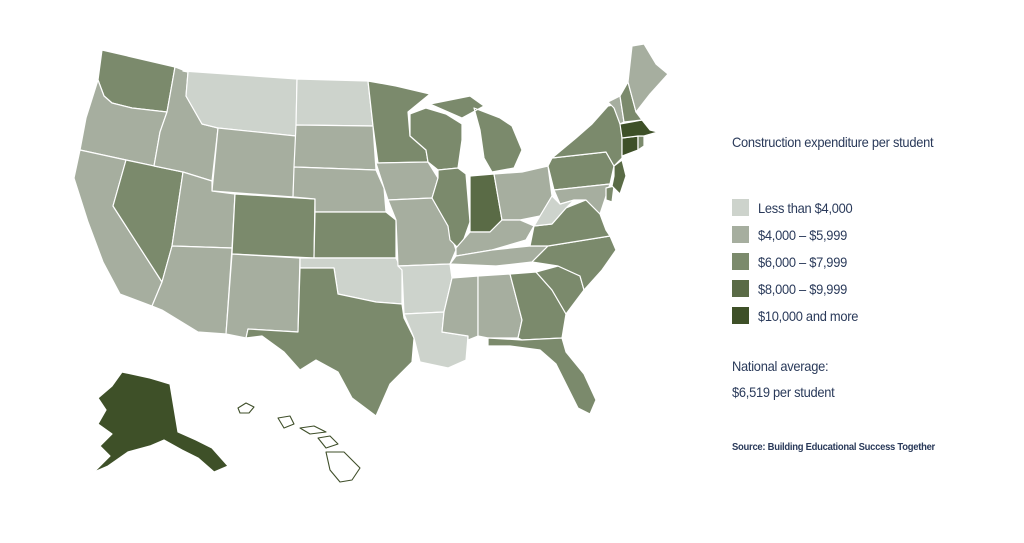  What do you see at coordinates (862, 315) in the screenshot?
I see `legend-item: $10,000 and more` at bounding box center [862, 315].